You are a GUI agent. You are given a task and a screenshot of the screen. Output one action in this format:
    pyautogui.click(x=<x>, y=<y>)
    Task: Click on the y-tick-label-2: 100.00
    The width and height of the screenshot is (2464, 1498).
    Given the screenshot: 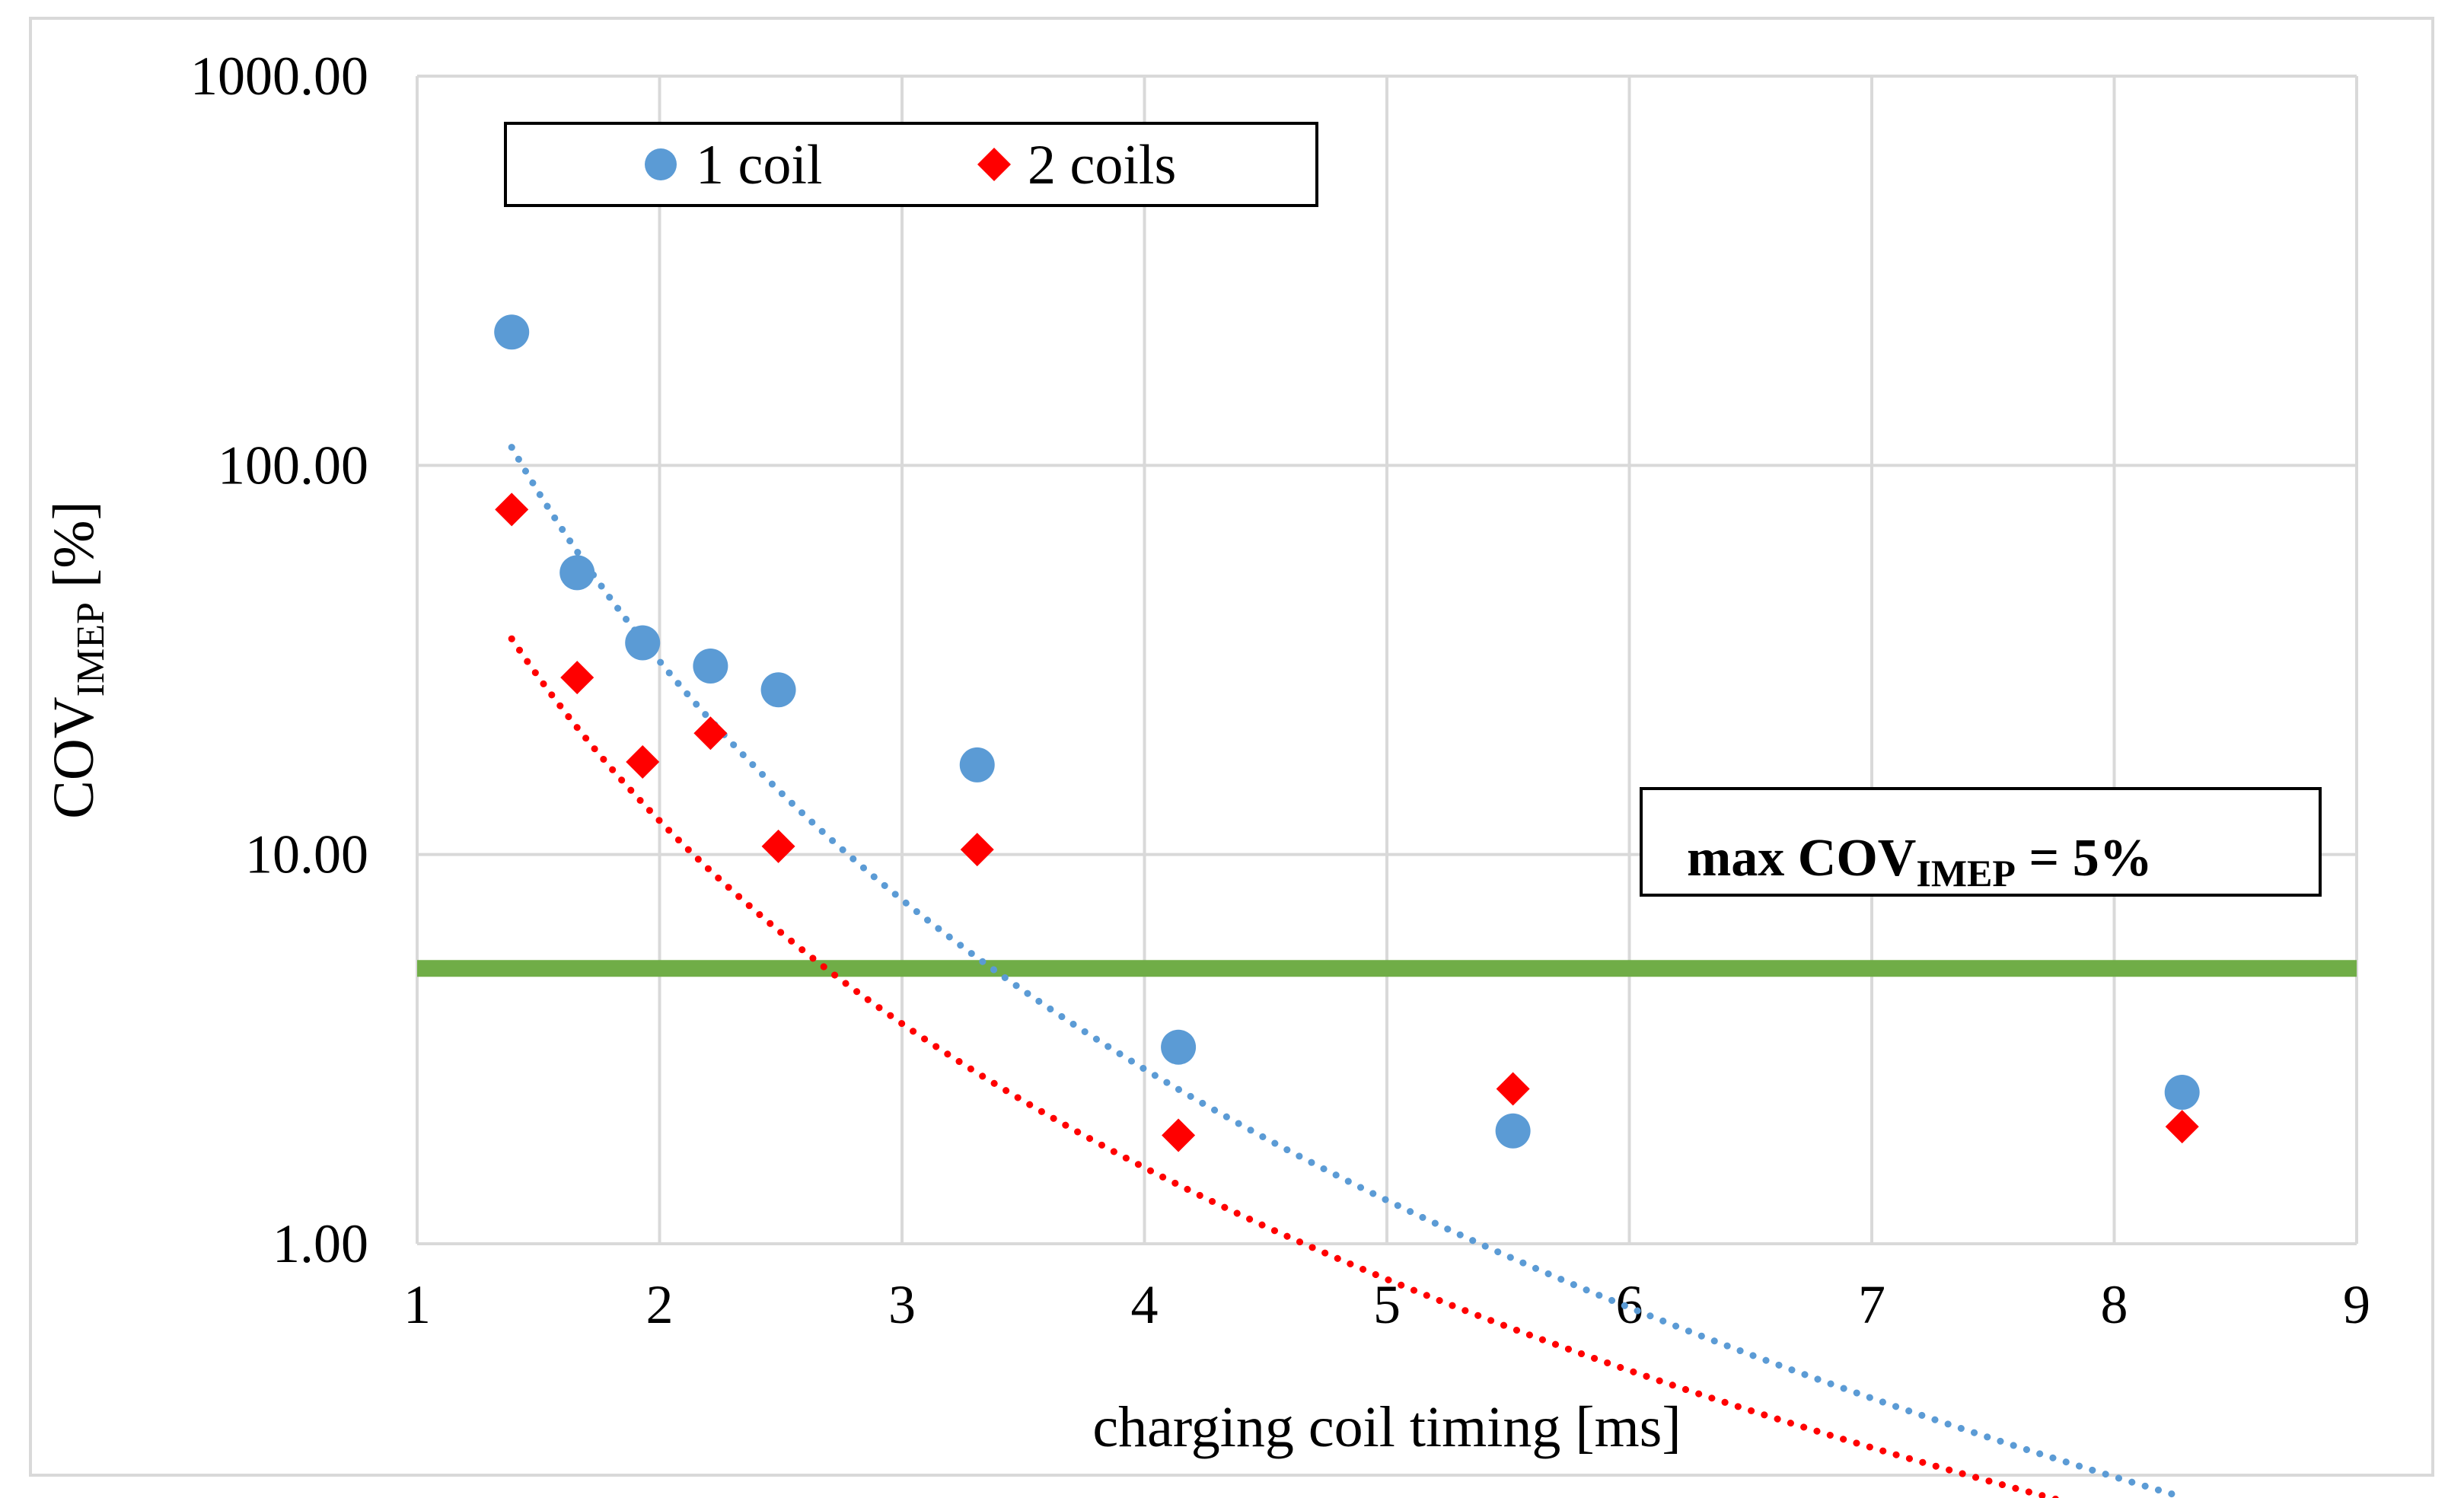 What is the action you would take?
    pyautogui.click(x=293, y=466)
    